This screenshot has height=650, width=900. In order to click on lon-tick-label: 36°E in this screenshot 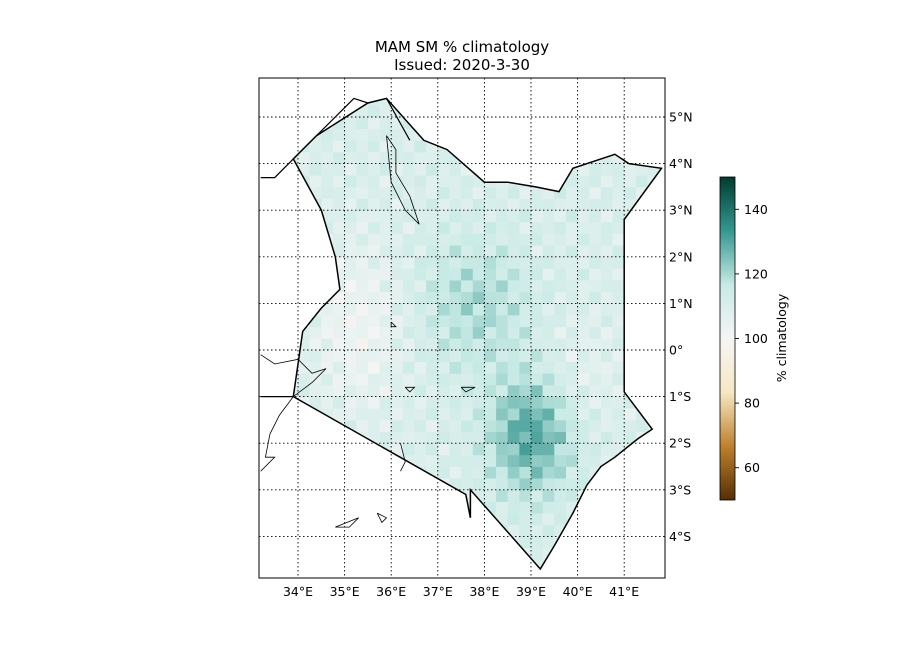, I will do `click(391, 591)`.